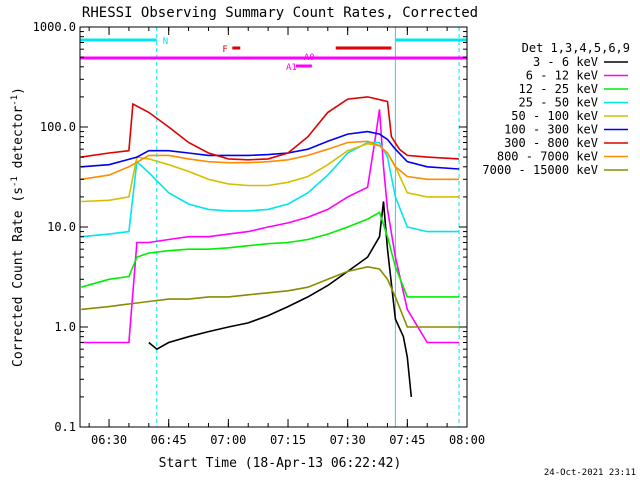  What do you see at coordinates (565, 62) in the screenshot?
I see `legend-label-0: 3 - 6 keV` at bounding box center [565, 62].